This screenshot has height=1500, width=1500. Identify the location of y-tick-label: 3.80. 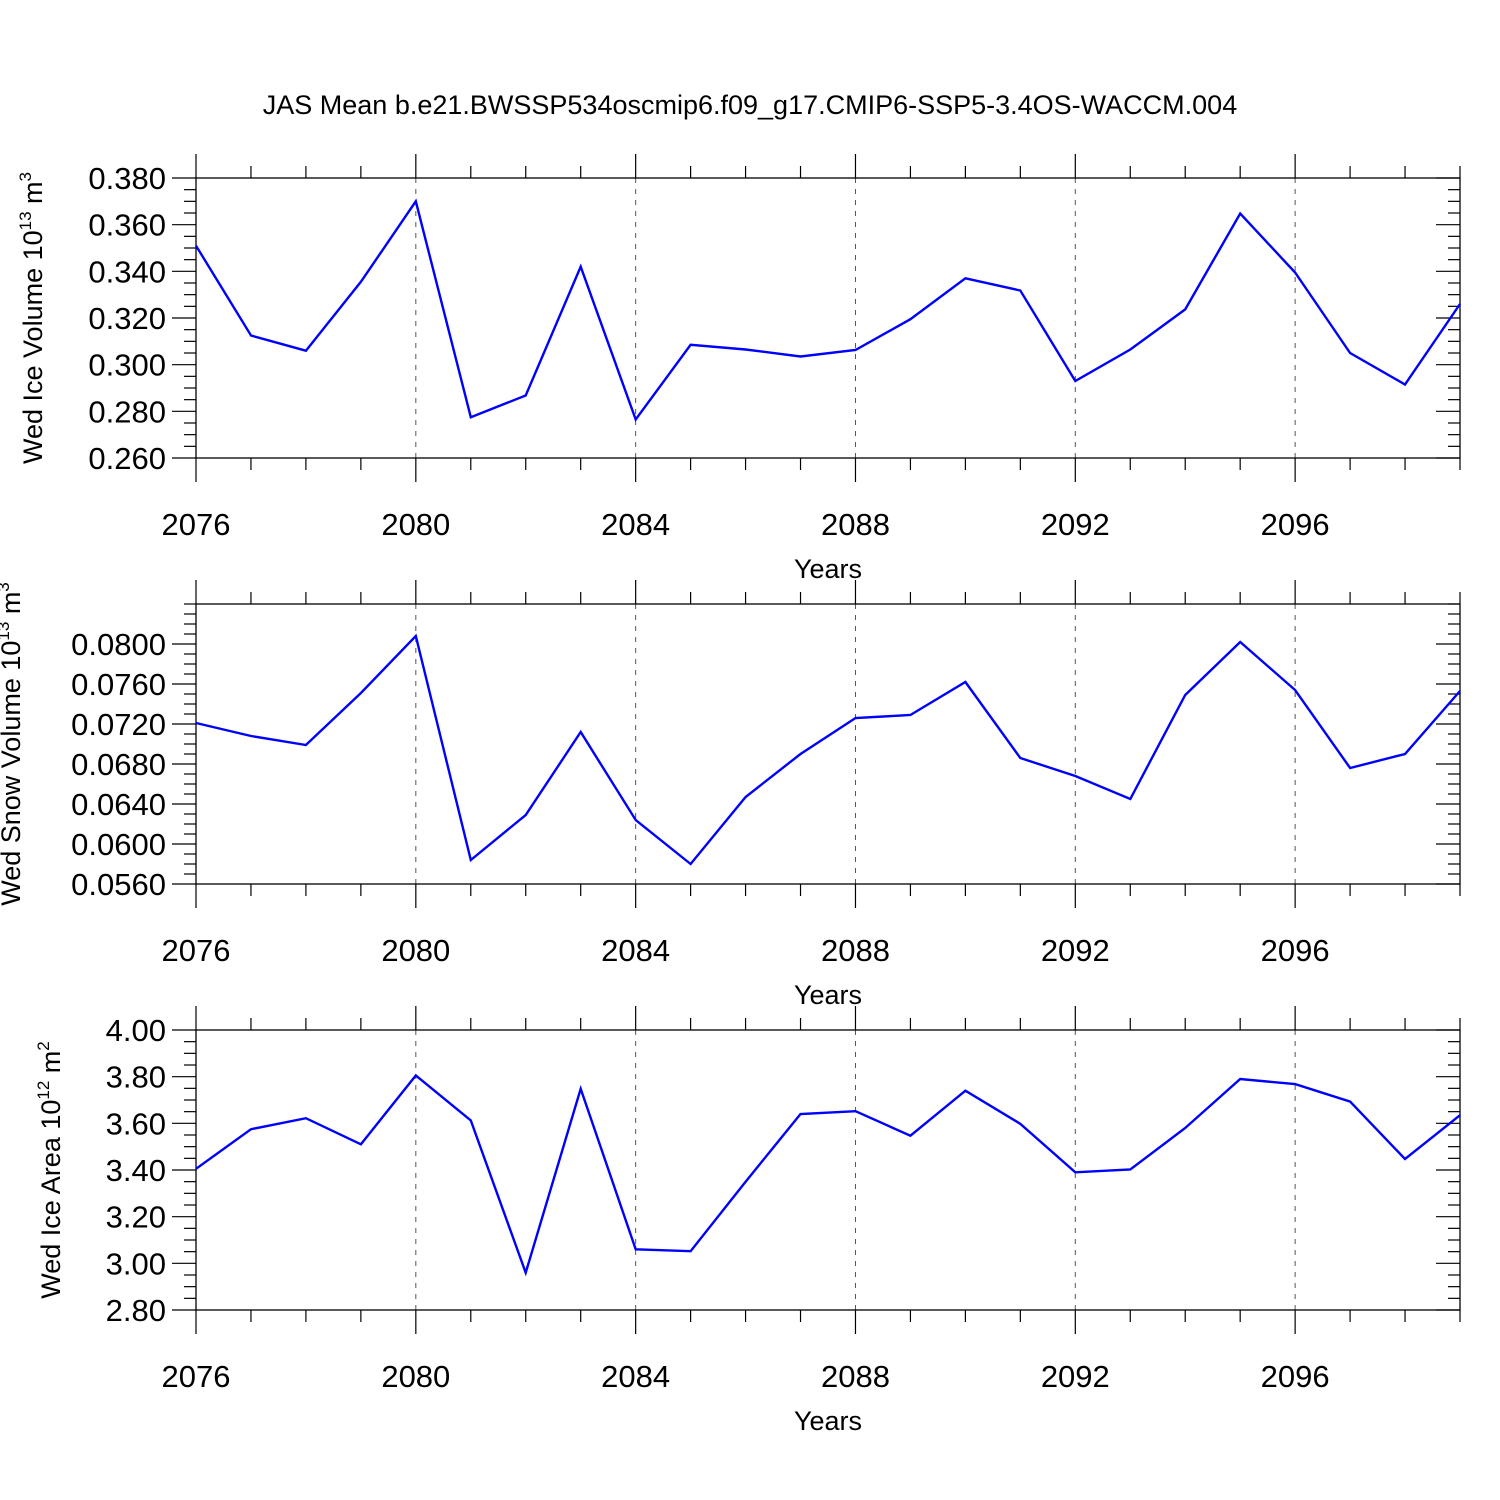
(136, 1077).